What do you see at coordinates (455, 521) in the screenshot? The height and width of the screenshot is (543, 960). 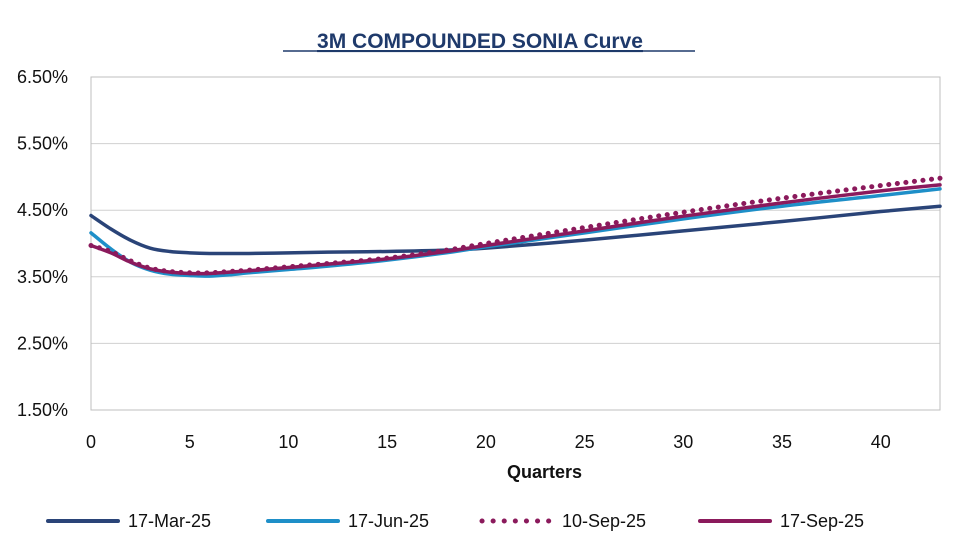 I see `legend: 17-Mar-25 17-Jun-25 10-Sep-25 17-Sep-25` at bounding box center [455, 521].